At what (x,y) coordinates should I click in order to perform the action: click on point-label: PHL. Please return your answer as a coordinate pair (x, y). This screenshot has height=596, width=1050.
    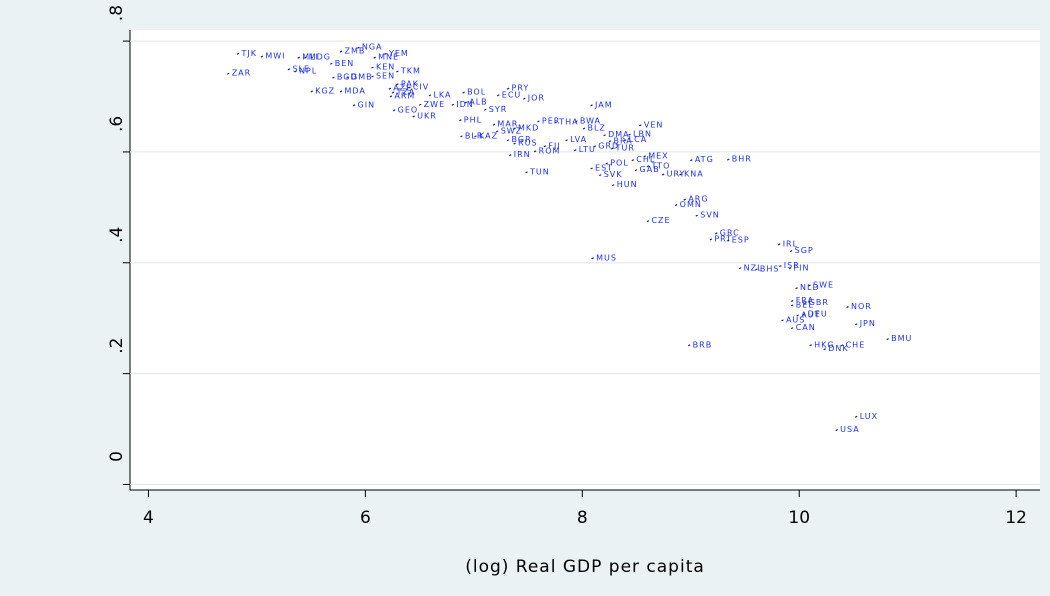
    Looking at the image, I should click on (473, 119).